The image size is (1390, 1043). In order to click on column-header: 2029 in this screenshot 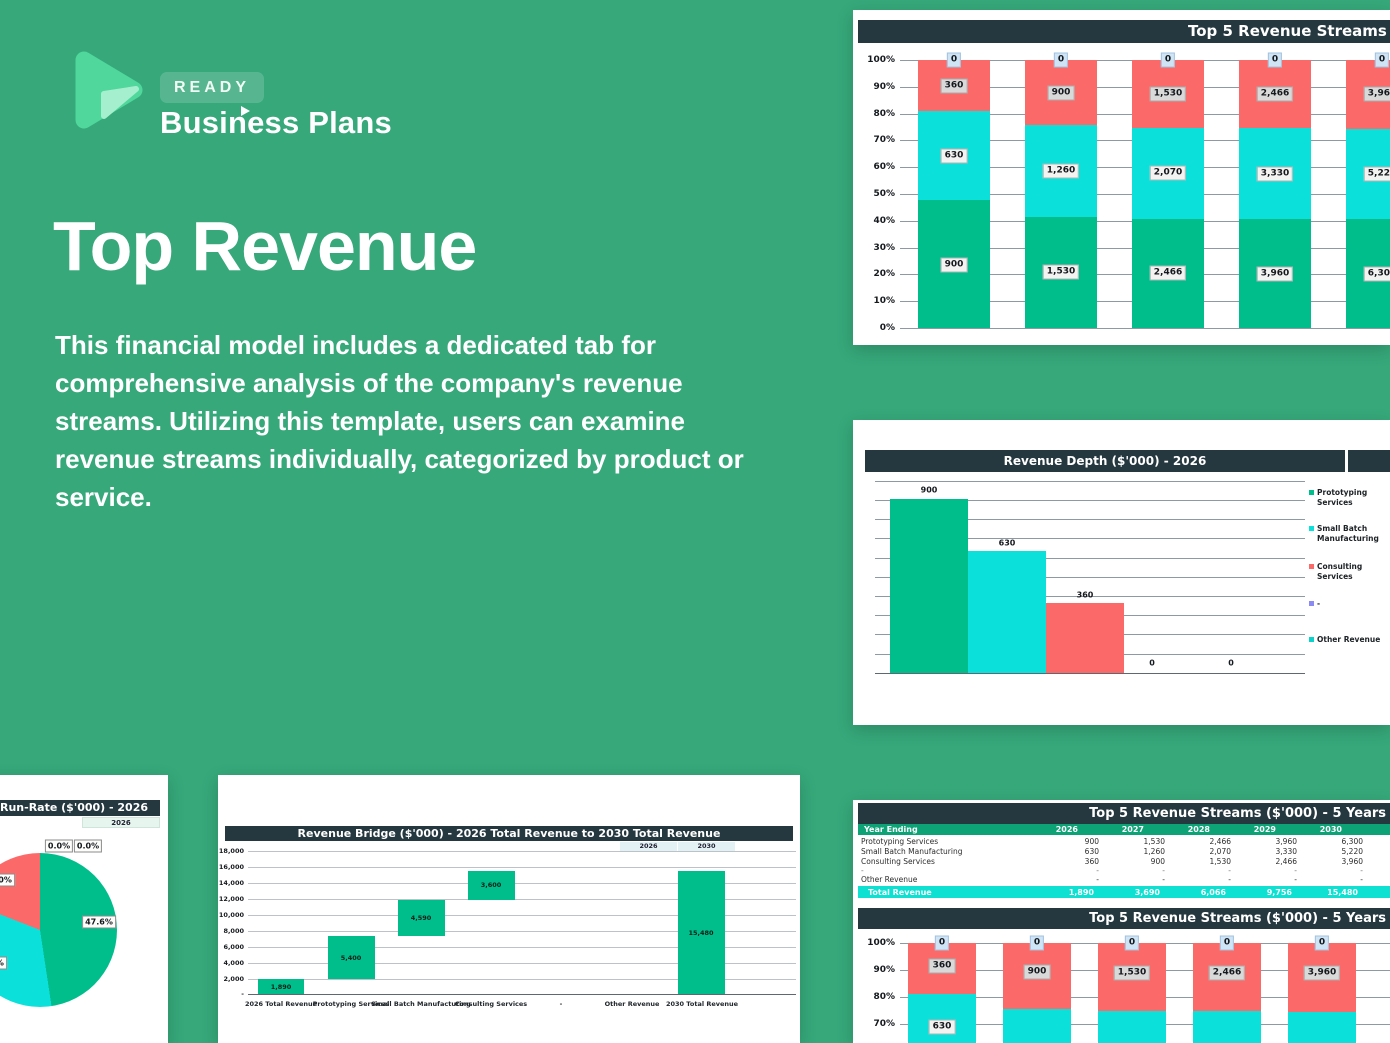, I will do `click(1264, 829)`.